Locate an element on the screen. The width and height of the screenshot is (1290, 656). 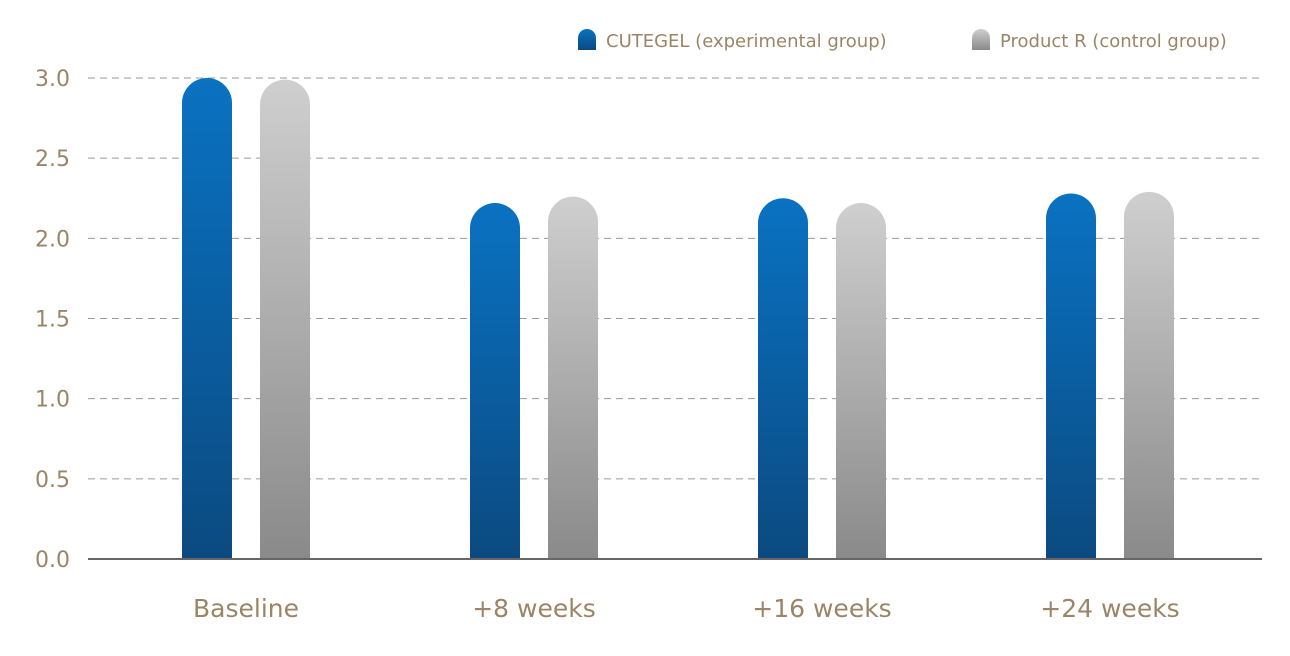
legend-item-cutegel: CUTEGEL (experimental group) is located at coordinates (732, 40).